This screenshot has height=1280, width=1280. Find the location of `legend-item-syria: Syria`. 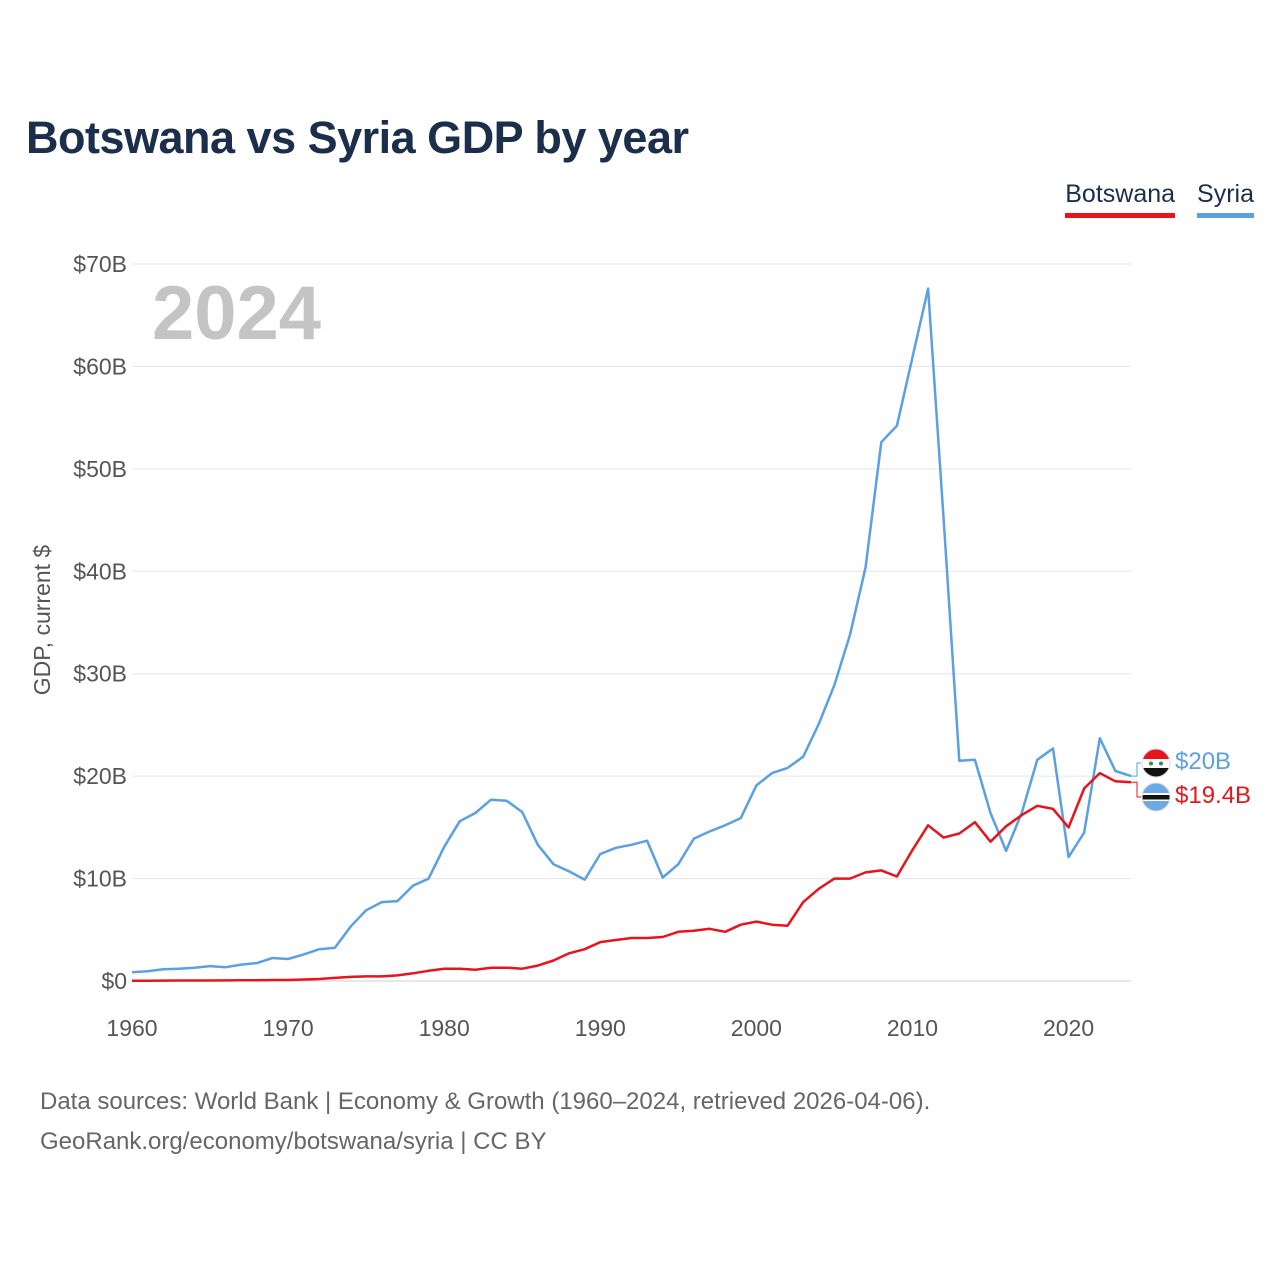

legend-item-syria: Syria is located at coordinates (1225, 199).